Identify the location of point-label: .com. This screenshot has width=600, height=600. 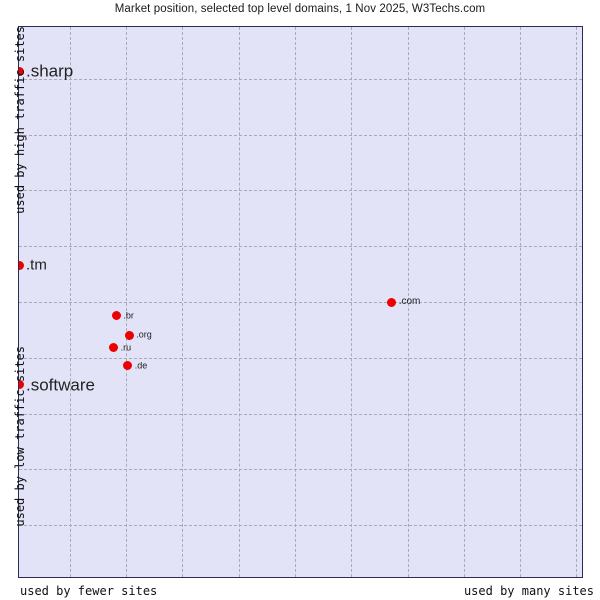
(409, 301).